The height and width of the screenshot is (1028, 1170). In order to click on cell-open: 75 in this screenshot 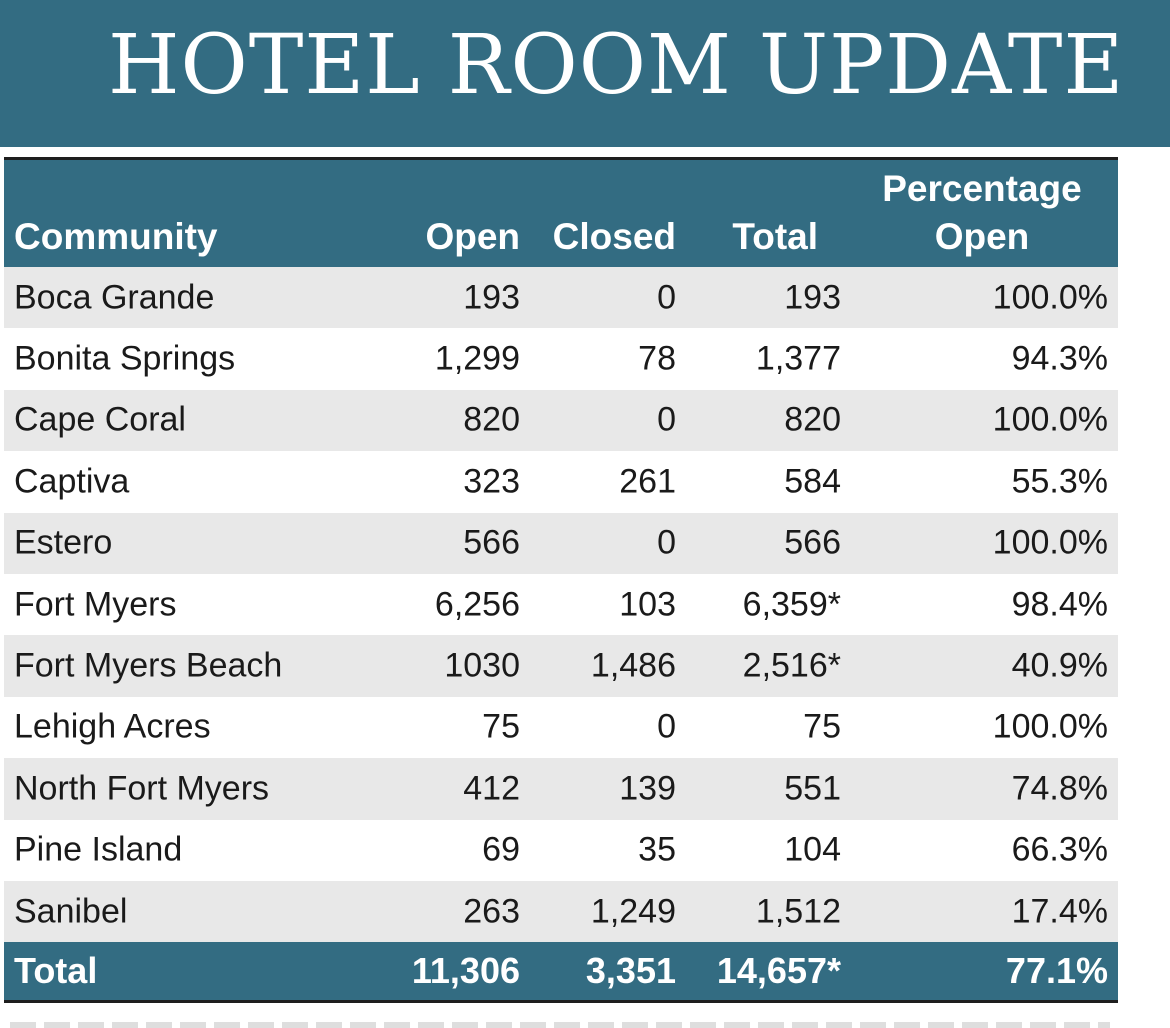, I will do `click(501, 726)`.